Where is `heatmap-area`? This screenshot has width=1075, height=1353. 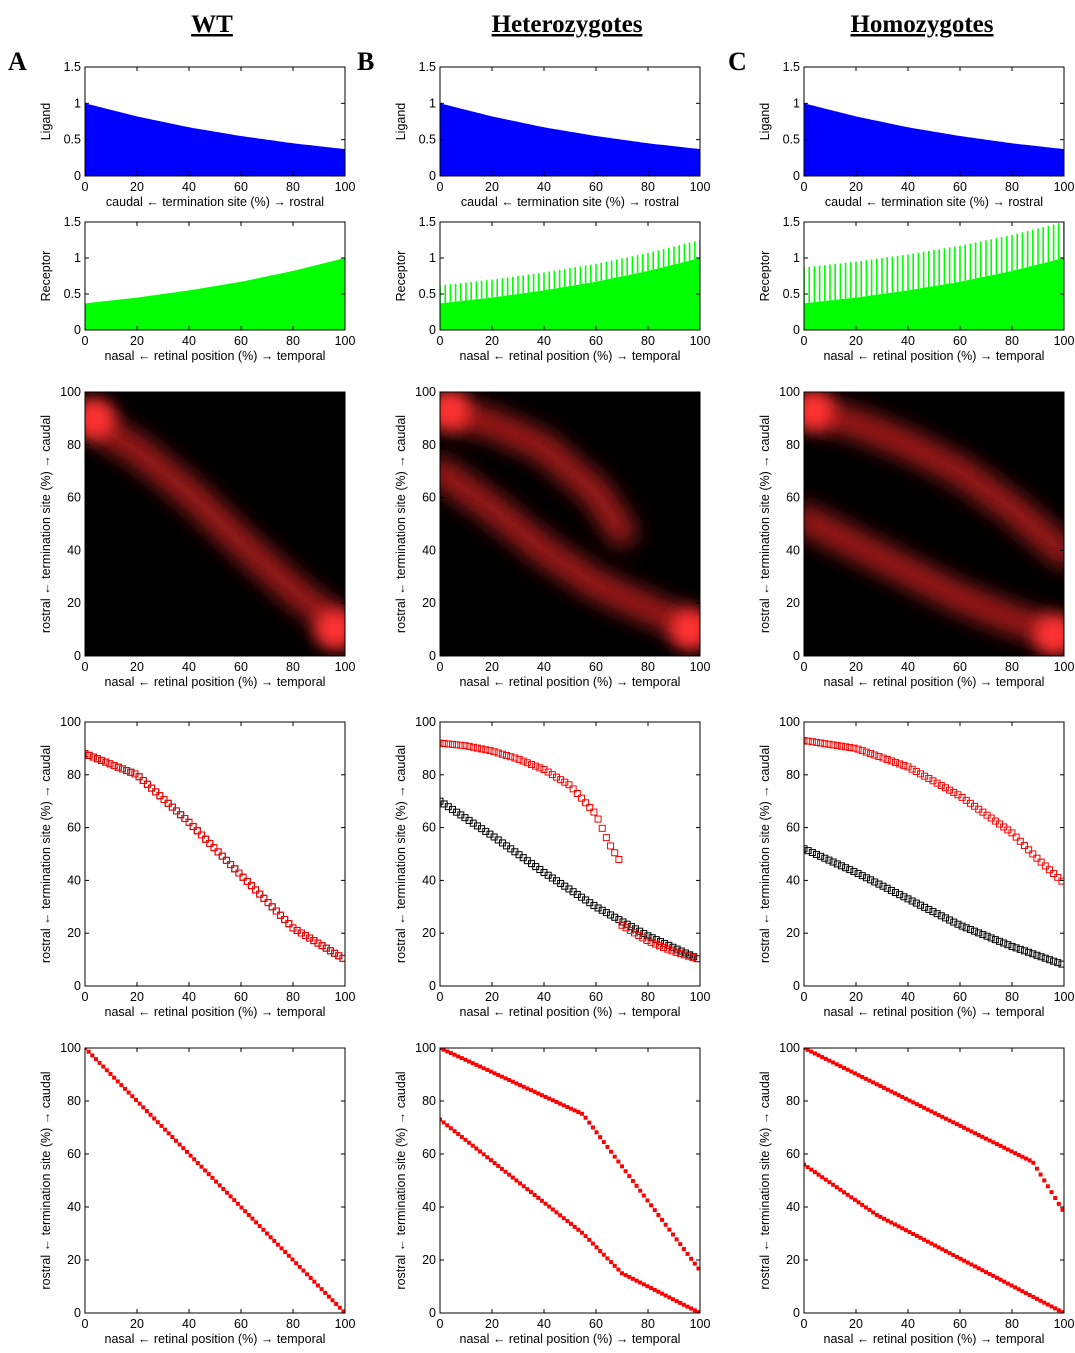 heatmap-area is located at coordinates (934, 524).